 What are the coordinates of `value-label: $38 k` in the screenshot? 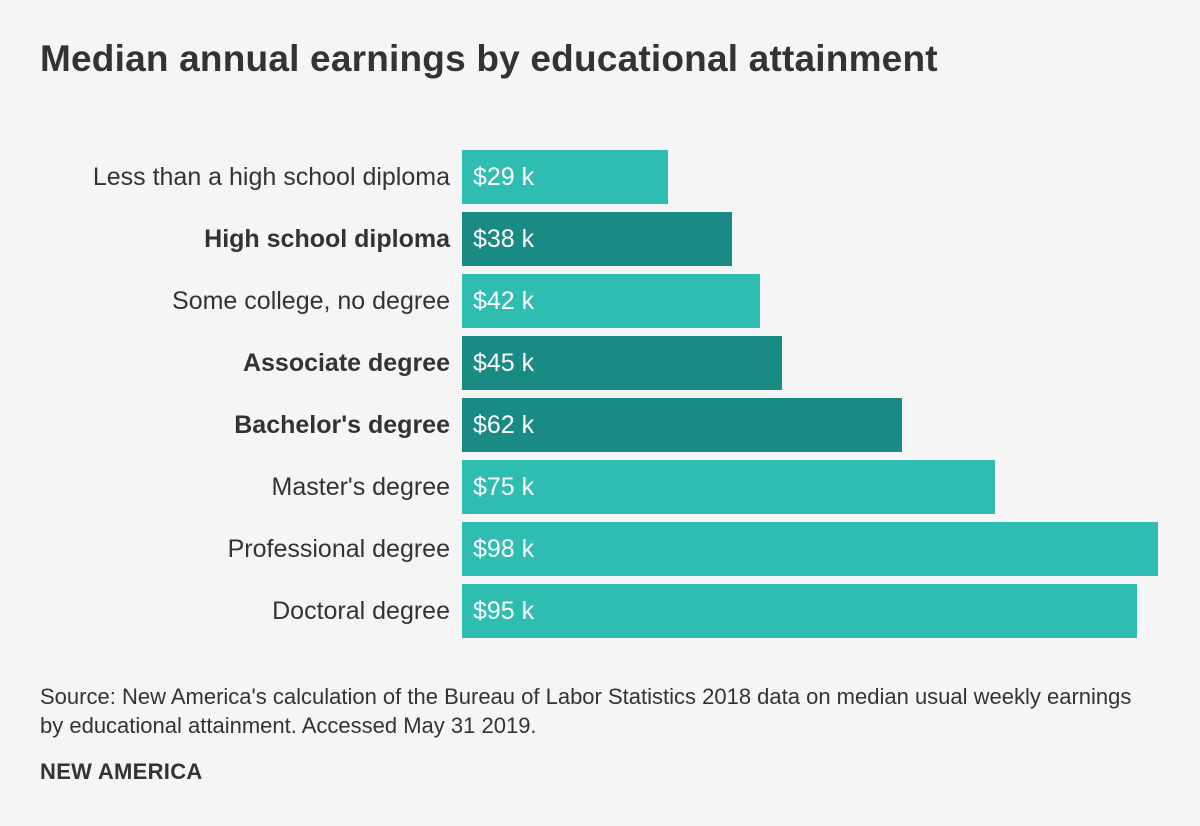 It's located at (504, 239).